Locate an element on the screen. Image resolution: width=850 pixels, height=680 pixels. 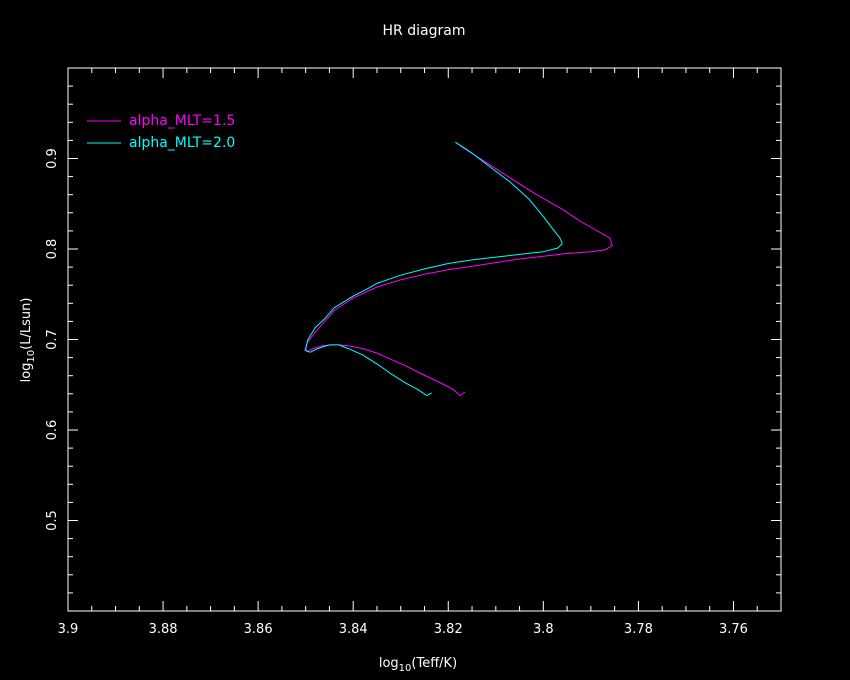
x-tick-label: 3.78 is located at coordinates (638, 629).